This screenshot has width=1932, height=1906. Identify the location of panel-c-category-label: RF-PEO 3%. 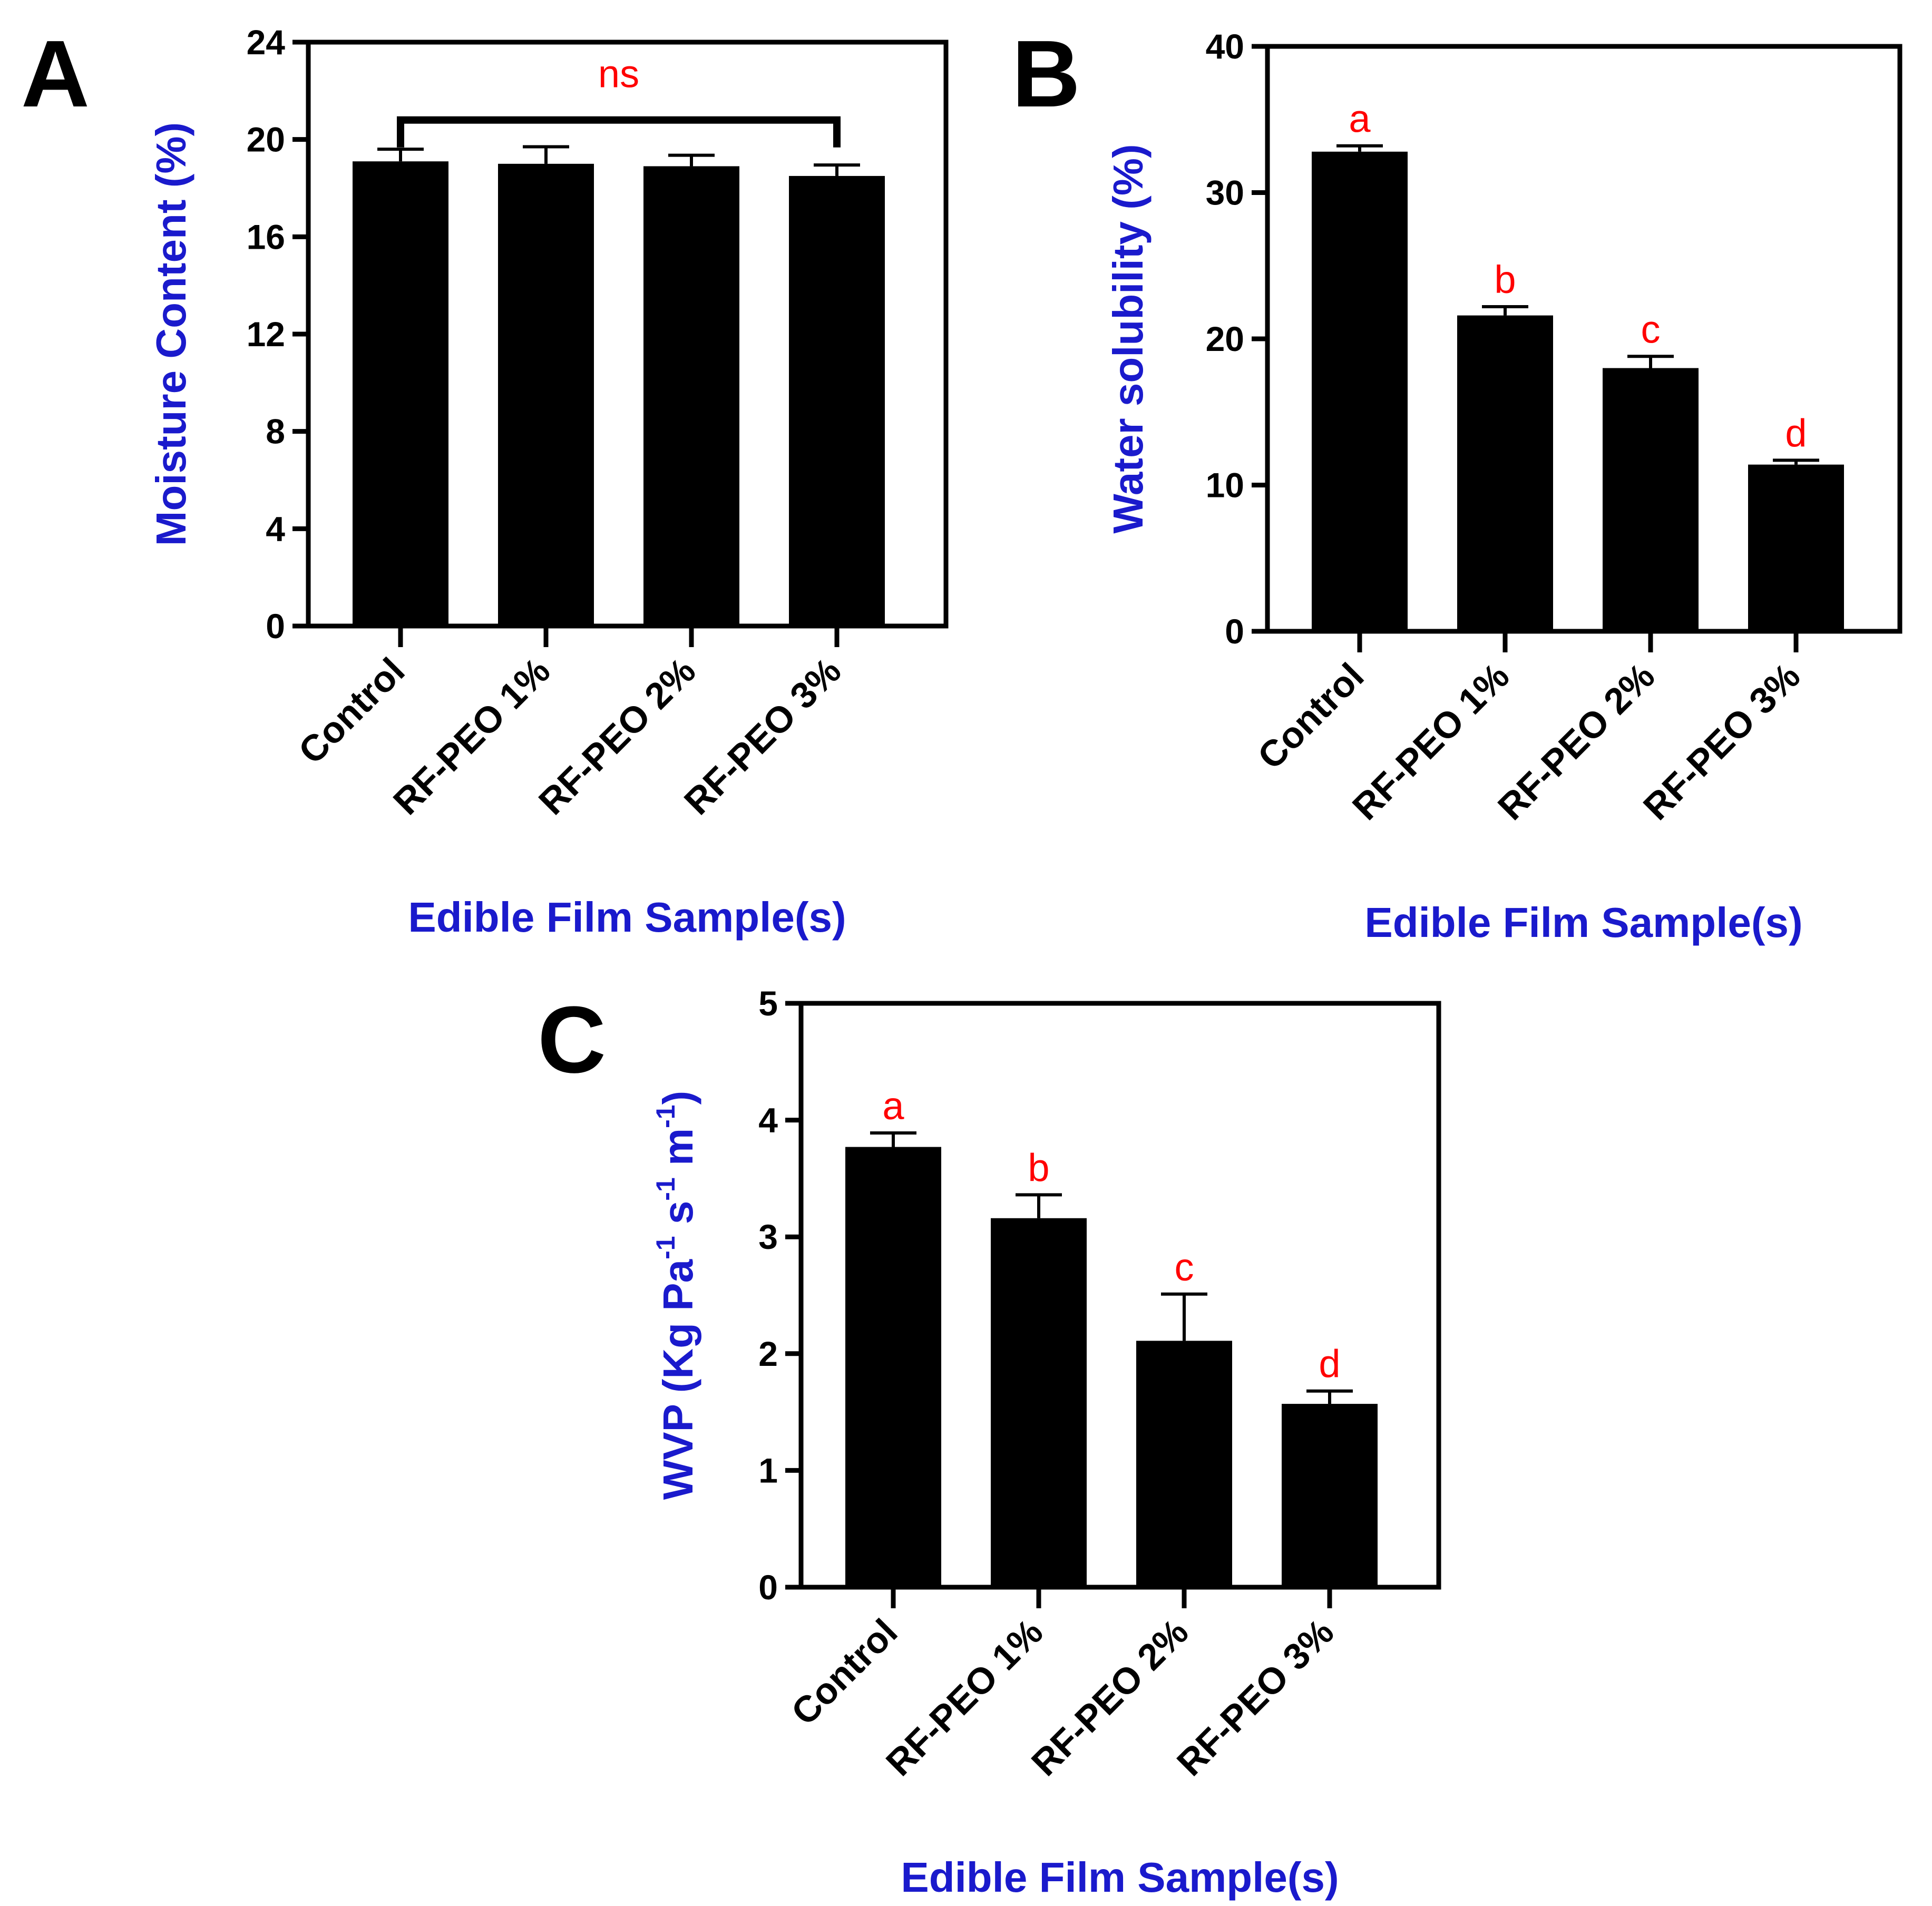
(1255, 1697).